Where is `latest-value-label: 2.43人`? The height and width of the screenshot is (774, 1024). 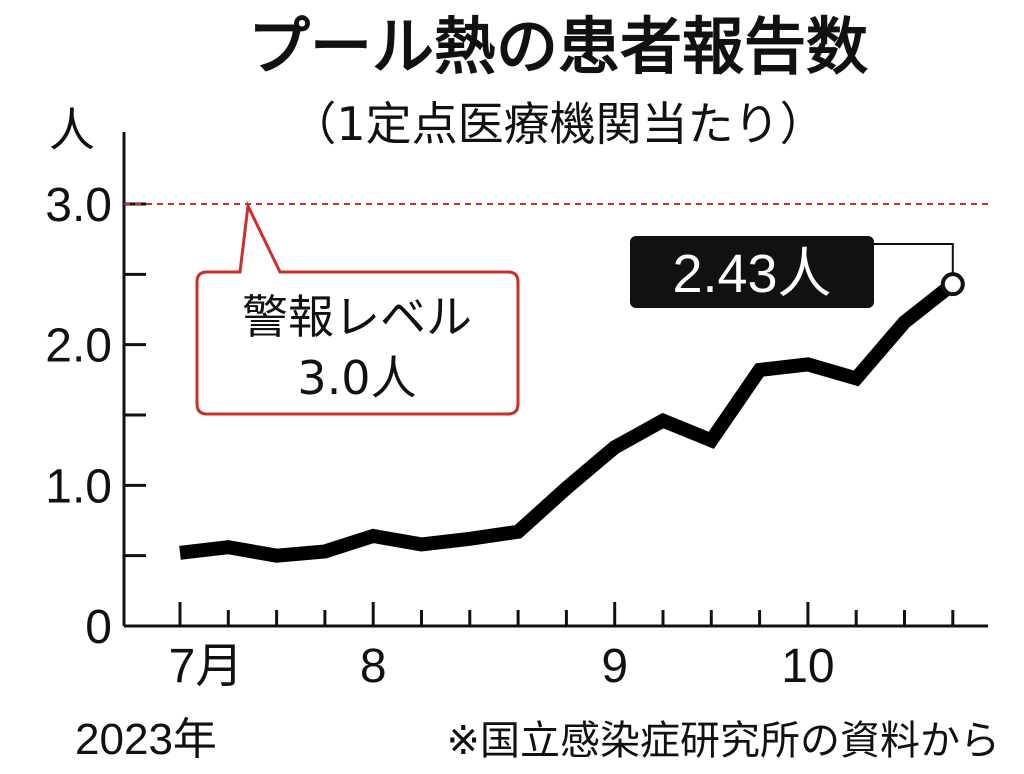
latest-value-label: 2.43人 is located at coordinates (792, 272).